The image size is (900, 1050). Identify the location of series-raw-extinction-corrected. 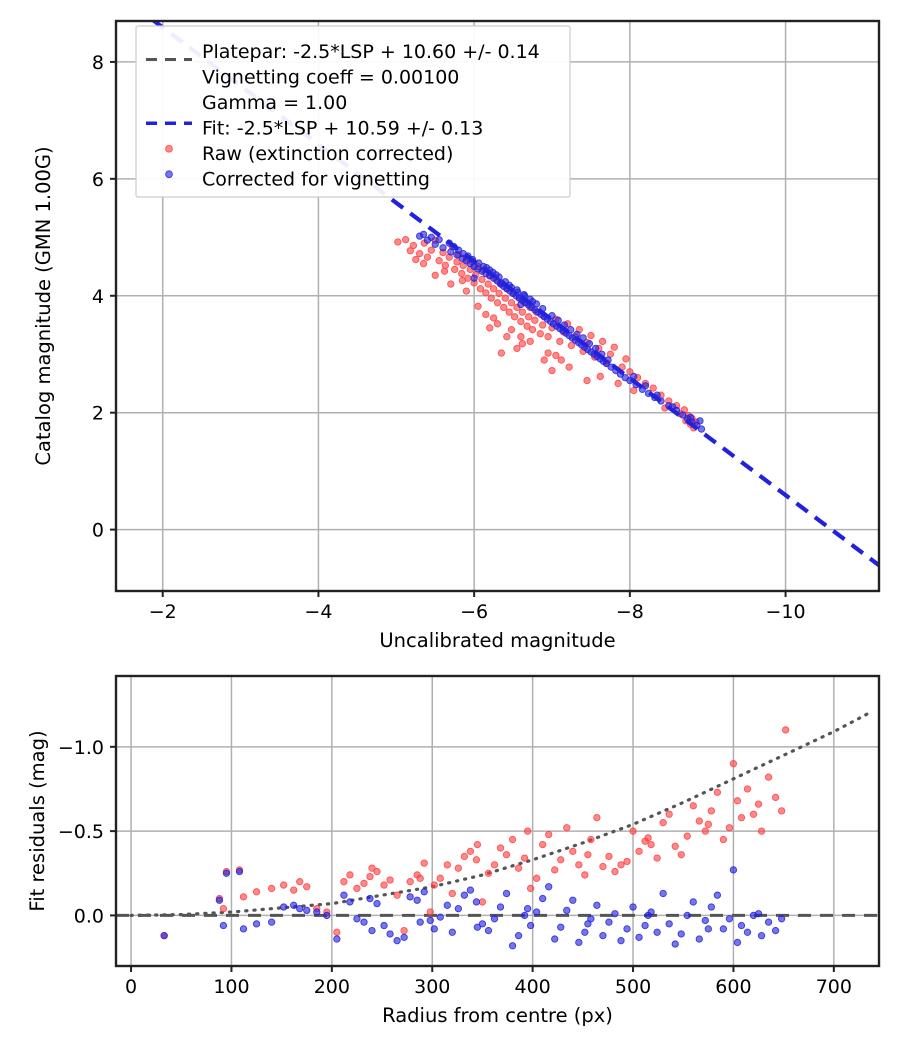
(547, 333).